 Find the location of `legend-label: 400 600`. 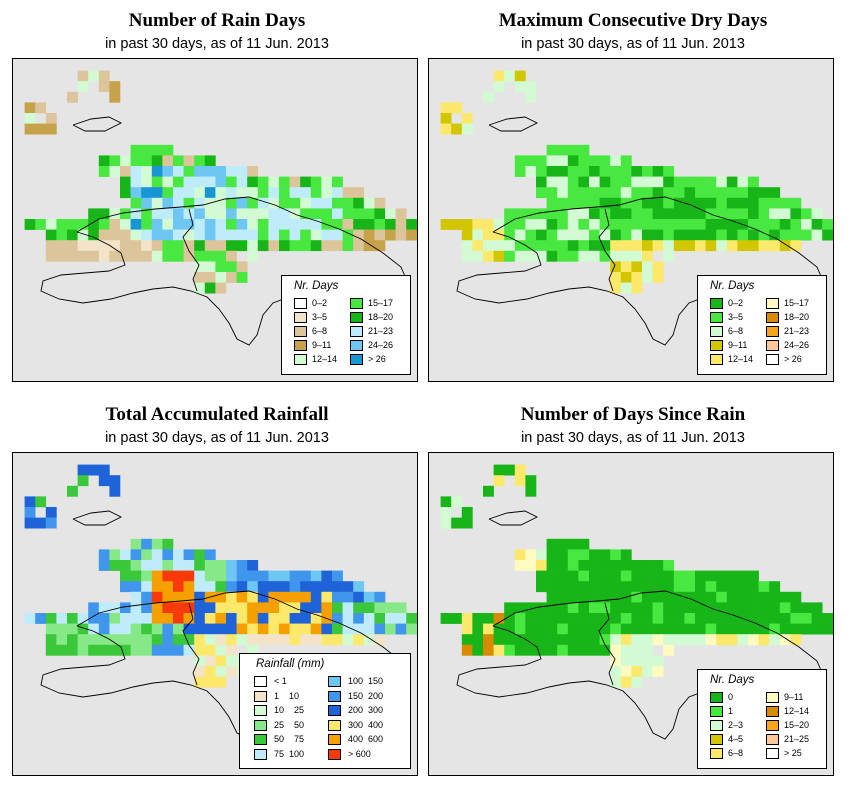

legend-label: 400 600 is located at coordinates (366, 739).